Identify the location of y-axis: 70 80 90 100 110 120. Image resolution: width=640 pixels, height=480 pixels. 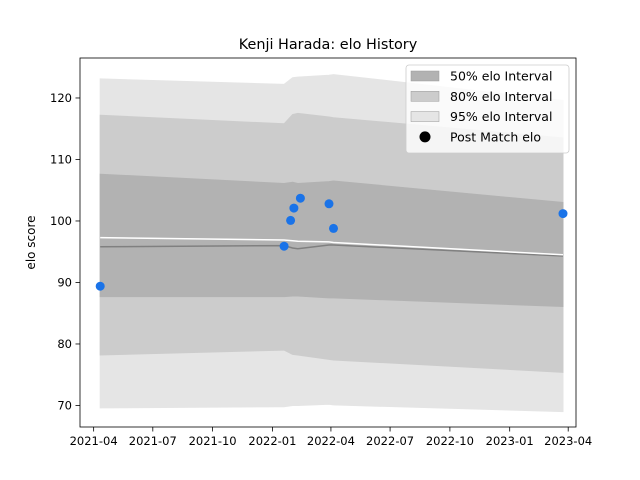
(65, 252).